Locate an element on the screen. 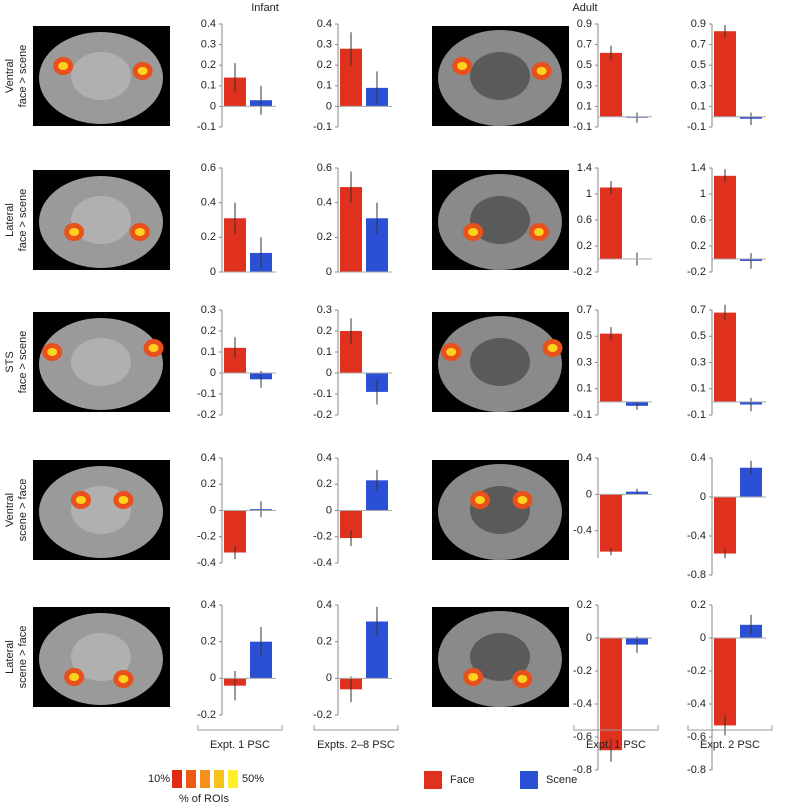 This screenshot has height=806, width=788. roi-title: % of ROIs is located at coordinates (204, 799).